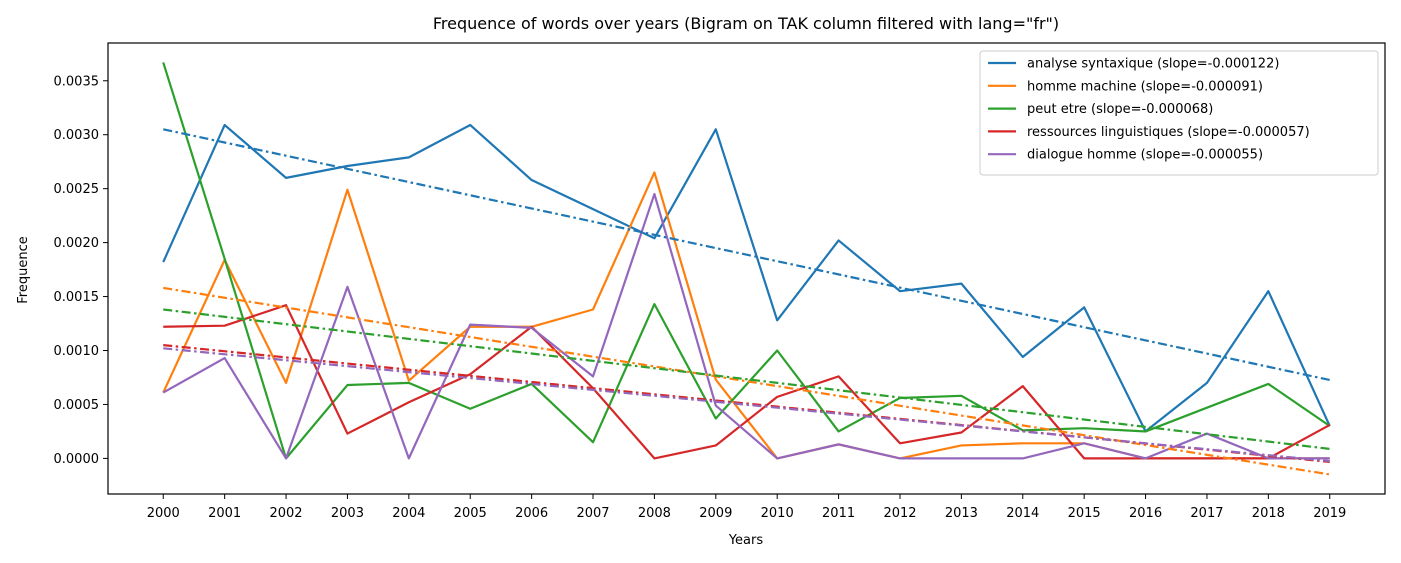  Describe the element at coordinates (1120, 109) in the screenshot. I see `legend-label: peut etre (slope=-0.000068)` at that location.